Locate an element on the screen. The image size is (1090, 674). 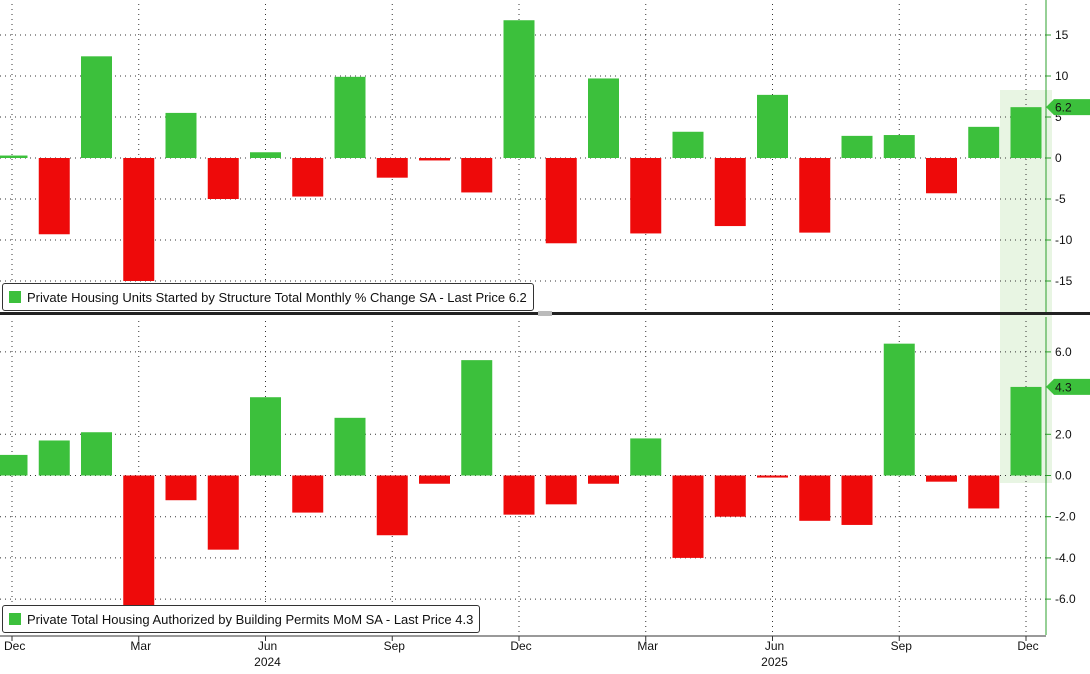
divider-handle is located at coordinates (545, 313).